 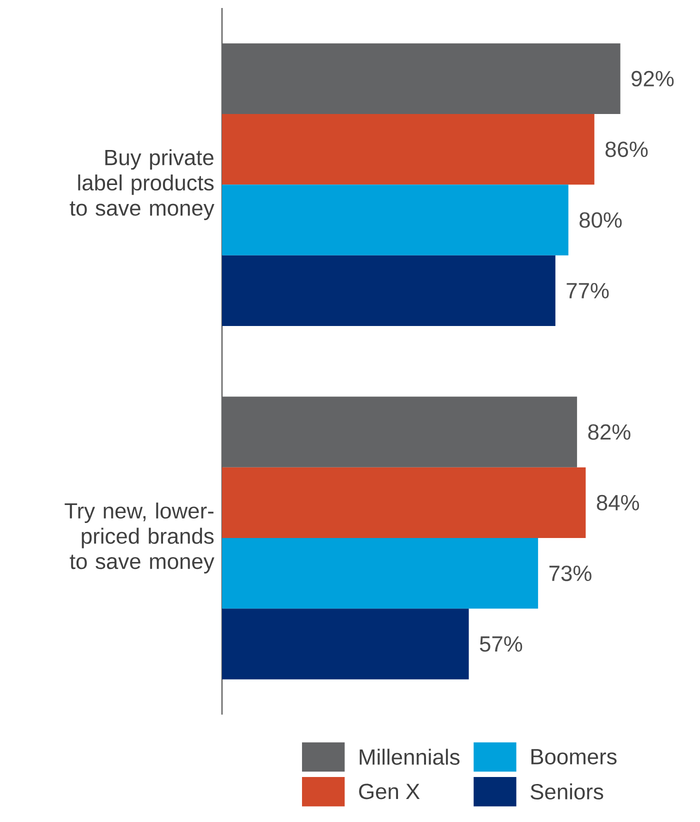 What do you see at coordinates (567, 791) in the screenshot?
I see `legend-label: Seniors` at bounding box center [567, 791].